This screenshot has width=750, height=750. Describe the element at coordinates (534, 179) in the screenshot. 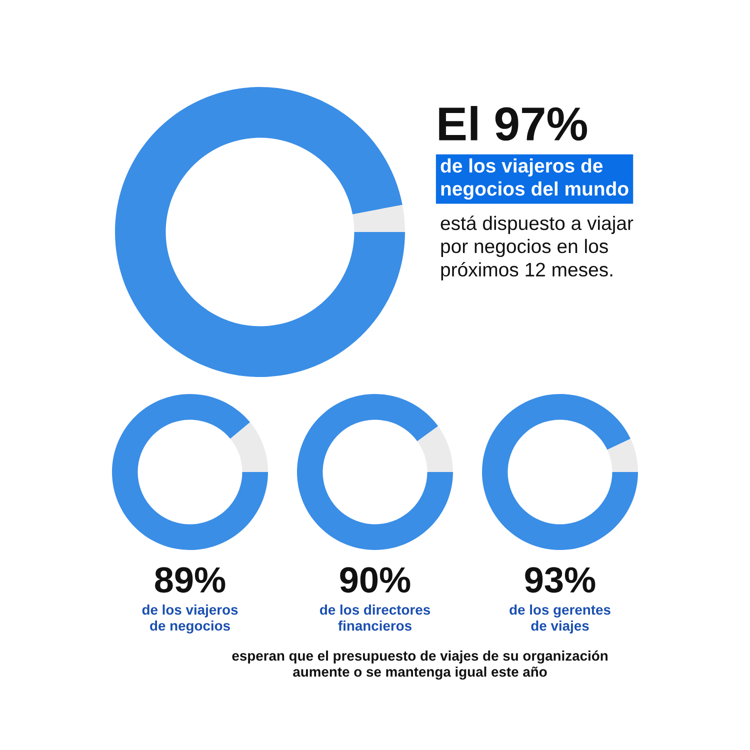

I see `text: de los viajeros de negocios del mundo` at that location.